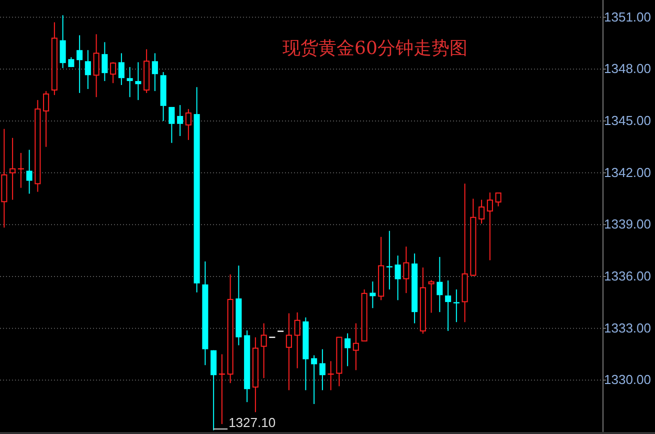 This screenshot has height=434, width=655. I want to click on text: 现货黄金60分钟走势图, so click(375, 48).